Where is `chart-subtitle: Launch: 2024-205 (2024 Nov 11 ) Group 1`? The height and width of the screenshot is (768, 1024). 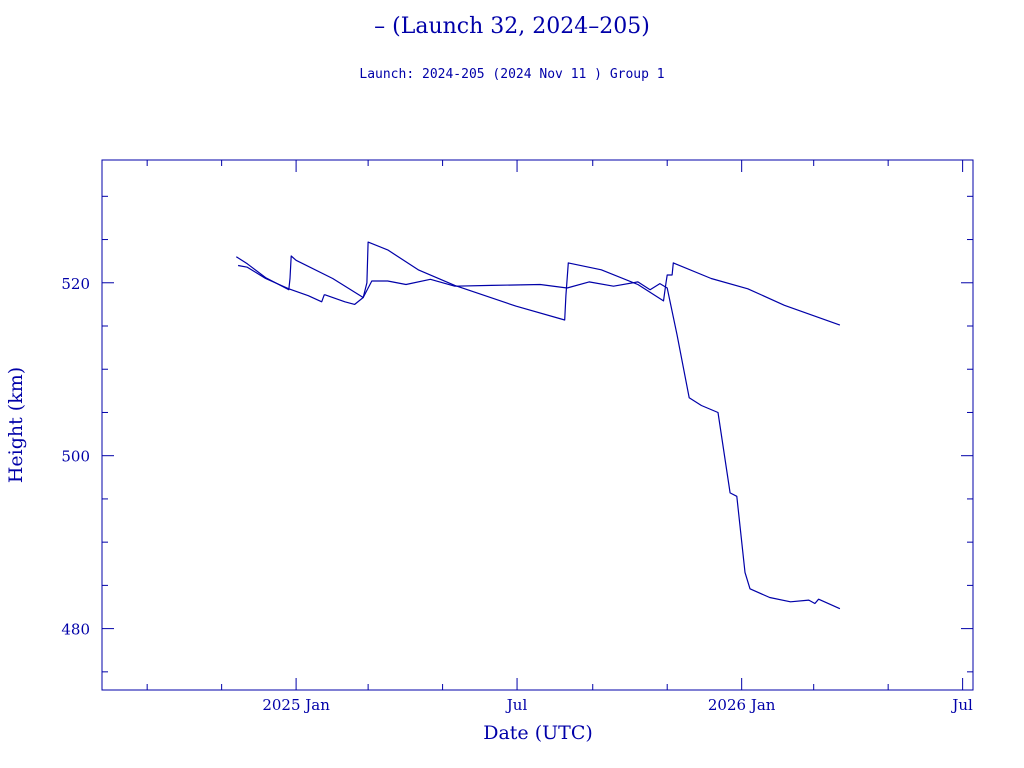 chart-subtitle: Launch: 2024-205 (2024 Nov 11 ) Group 1 is located at coordinates (512, 74).